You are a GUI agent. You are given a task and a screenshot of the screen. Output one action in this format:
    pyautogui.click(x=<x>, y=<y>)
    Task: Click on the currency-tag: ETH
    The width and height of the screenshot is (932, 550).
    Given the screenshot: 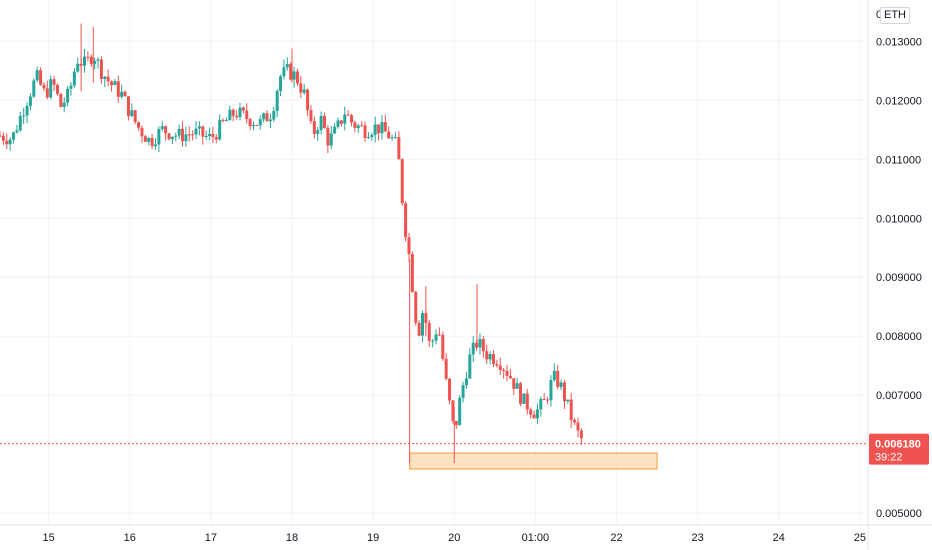 What is the action you would take?
    pyautogui.click(x=895, y=15)
    